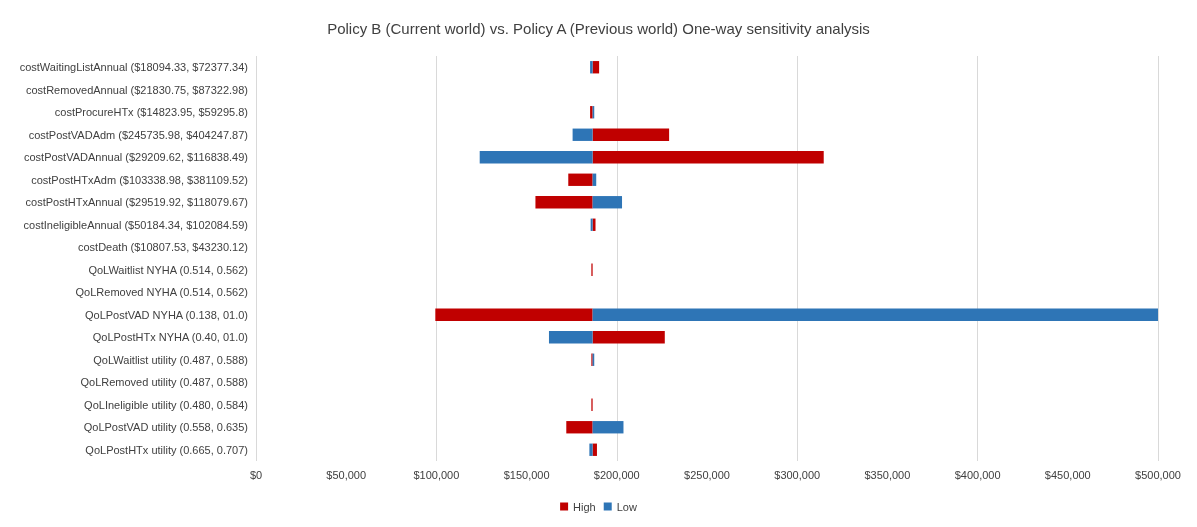  What do you see at coordinates (616, 474) in the screenshot?
I see `x-tick-label: $200,000` at bounding box center [616, 474].